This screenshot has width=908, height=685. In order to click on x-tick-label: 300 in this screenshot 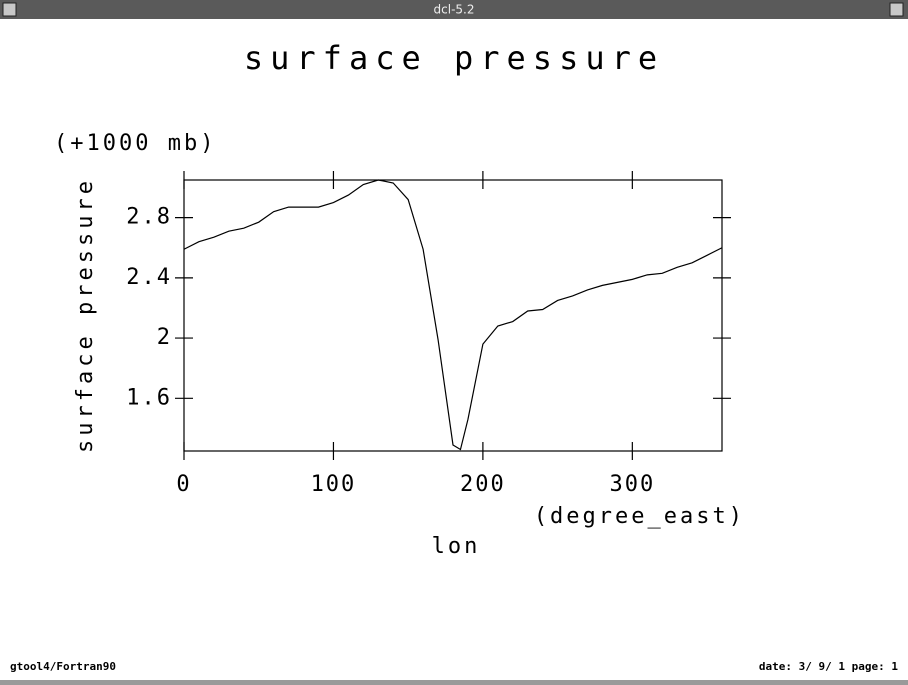, I will do `click(632, 484)`.